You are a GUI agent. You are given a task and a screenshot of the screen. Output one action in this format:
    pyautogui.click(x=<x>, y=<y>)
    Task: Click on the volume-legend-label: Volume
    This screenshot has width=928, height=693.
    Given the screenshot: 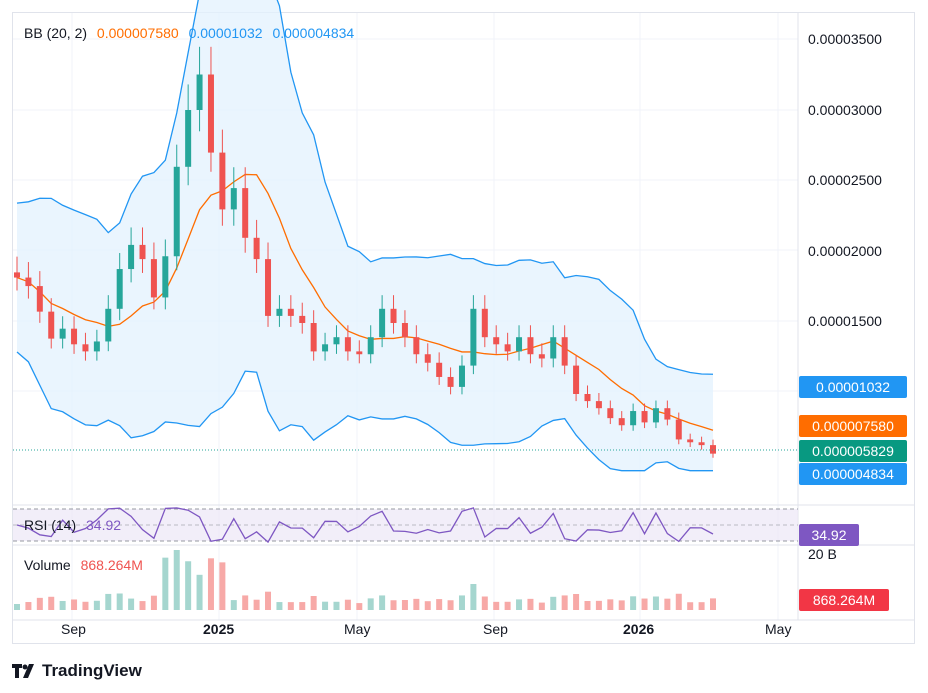 What is the action you would take?
    pyautogui.click(x=47, y=565)
    